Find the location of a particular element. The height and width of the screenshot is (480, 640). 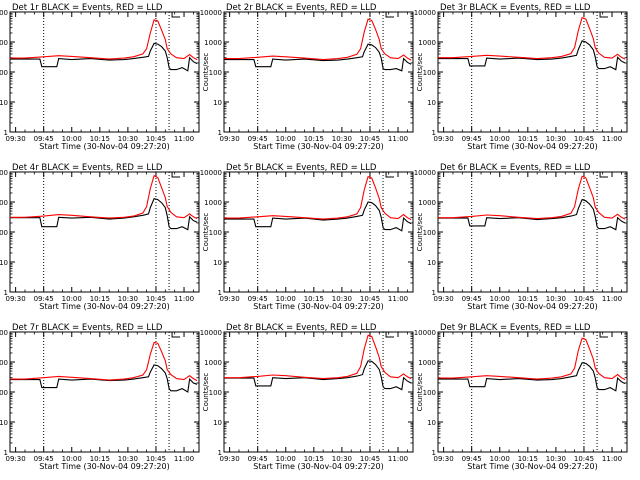

panel-6-xlabel: Start Time (30-Nov-04 09:27:20) is located at coordinates (532, 306).